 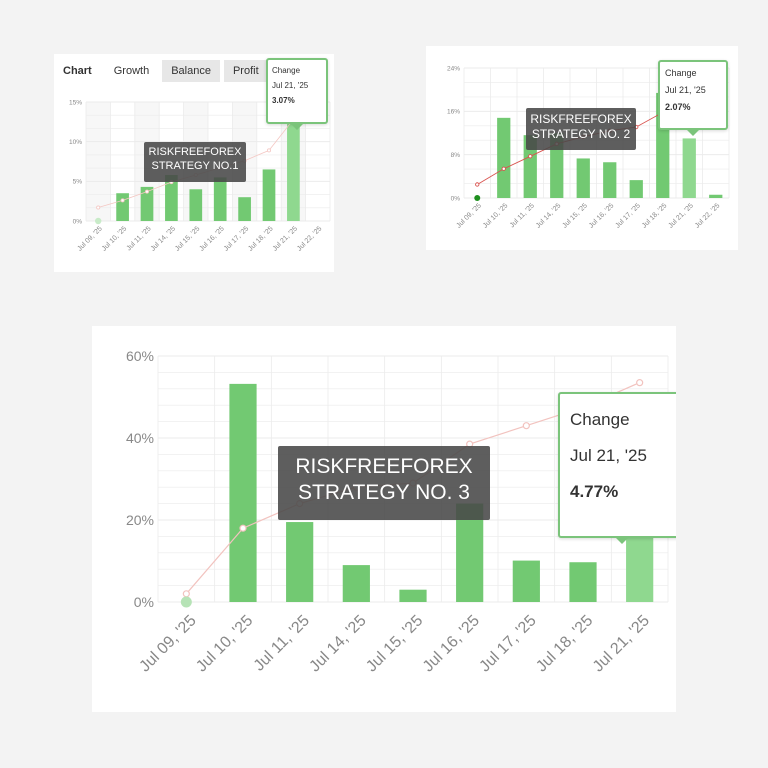 What do you see at coordinates (191, 71) in the screenshot?
I see `tab-balance: Balance` at bounding box center [191, 71].